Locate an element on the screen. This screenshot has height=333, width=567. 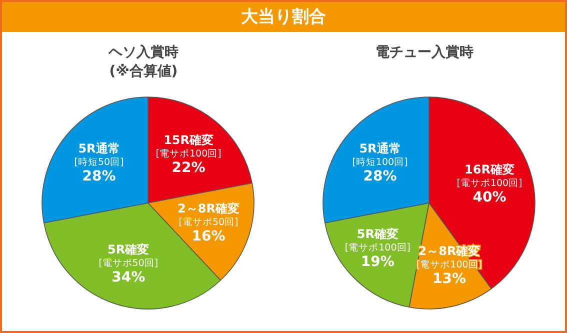
chart-title: 大当り割合 is located at coordinates (283, 17).